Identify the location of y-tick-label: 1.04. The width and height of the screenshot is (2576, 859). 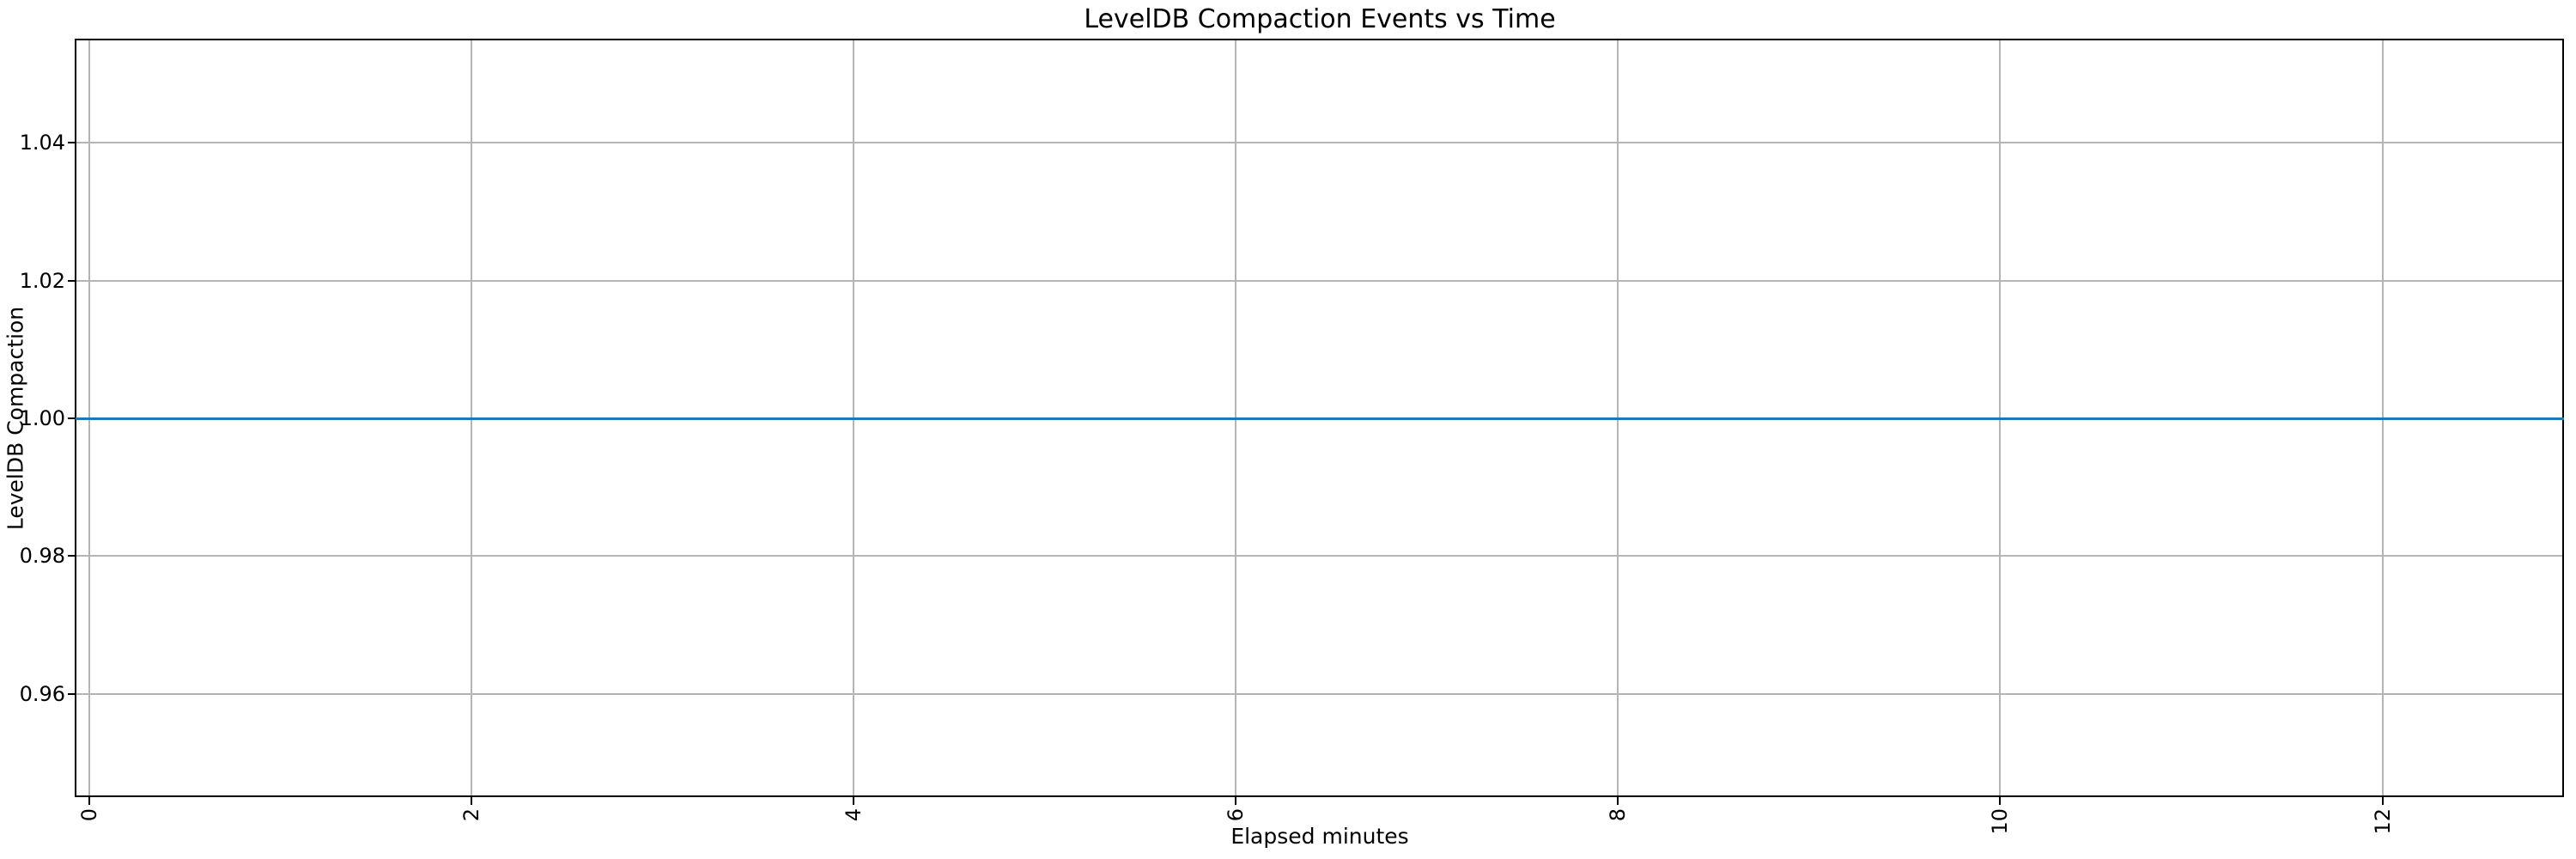
(42, 143).